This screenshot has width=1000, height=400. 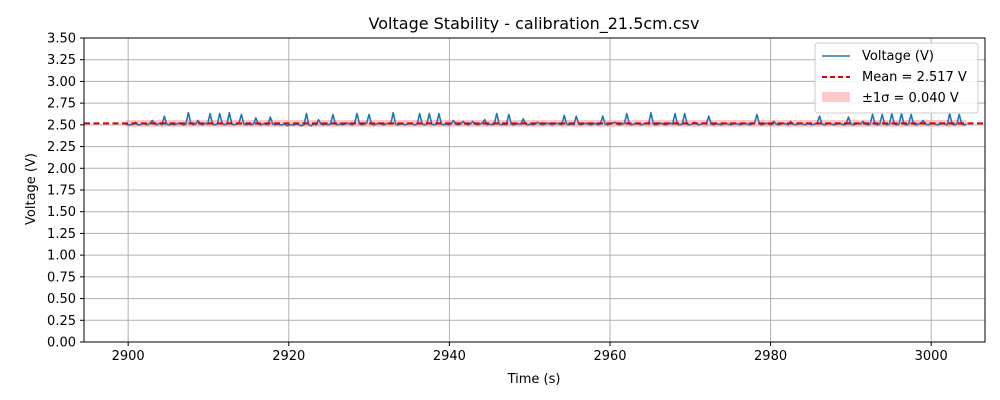 What do you see at coordinates (914, 77) in the screenshot?
I see `legend-mean-label: Mean = 2.517 V` at bounding box center [914, 77].